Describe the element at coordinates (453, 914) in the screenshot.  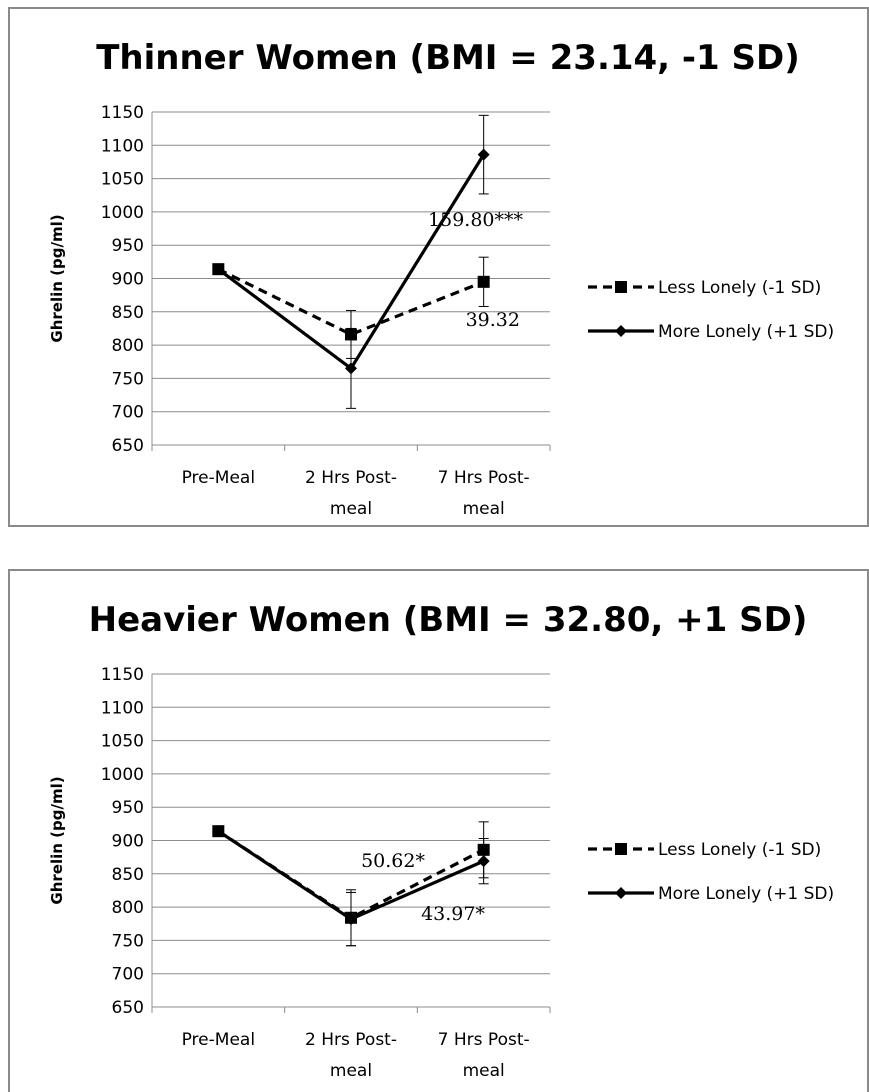
I see `annotation-label: 43.97*` at that location.